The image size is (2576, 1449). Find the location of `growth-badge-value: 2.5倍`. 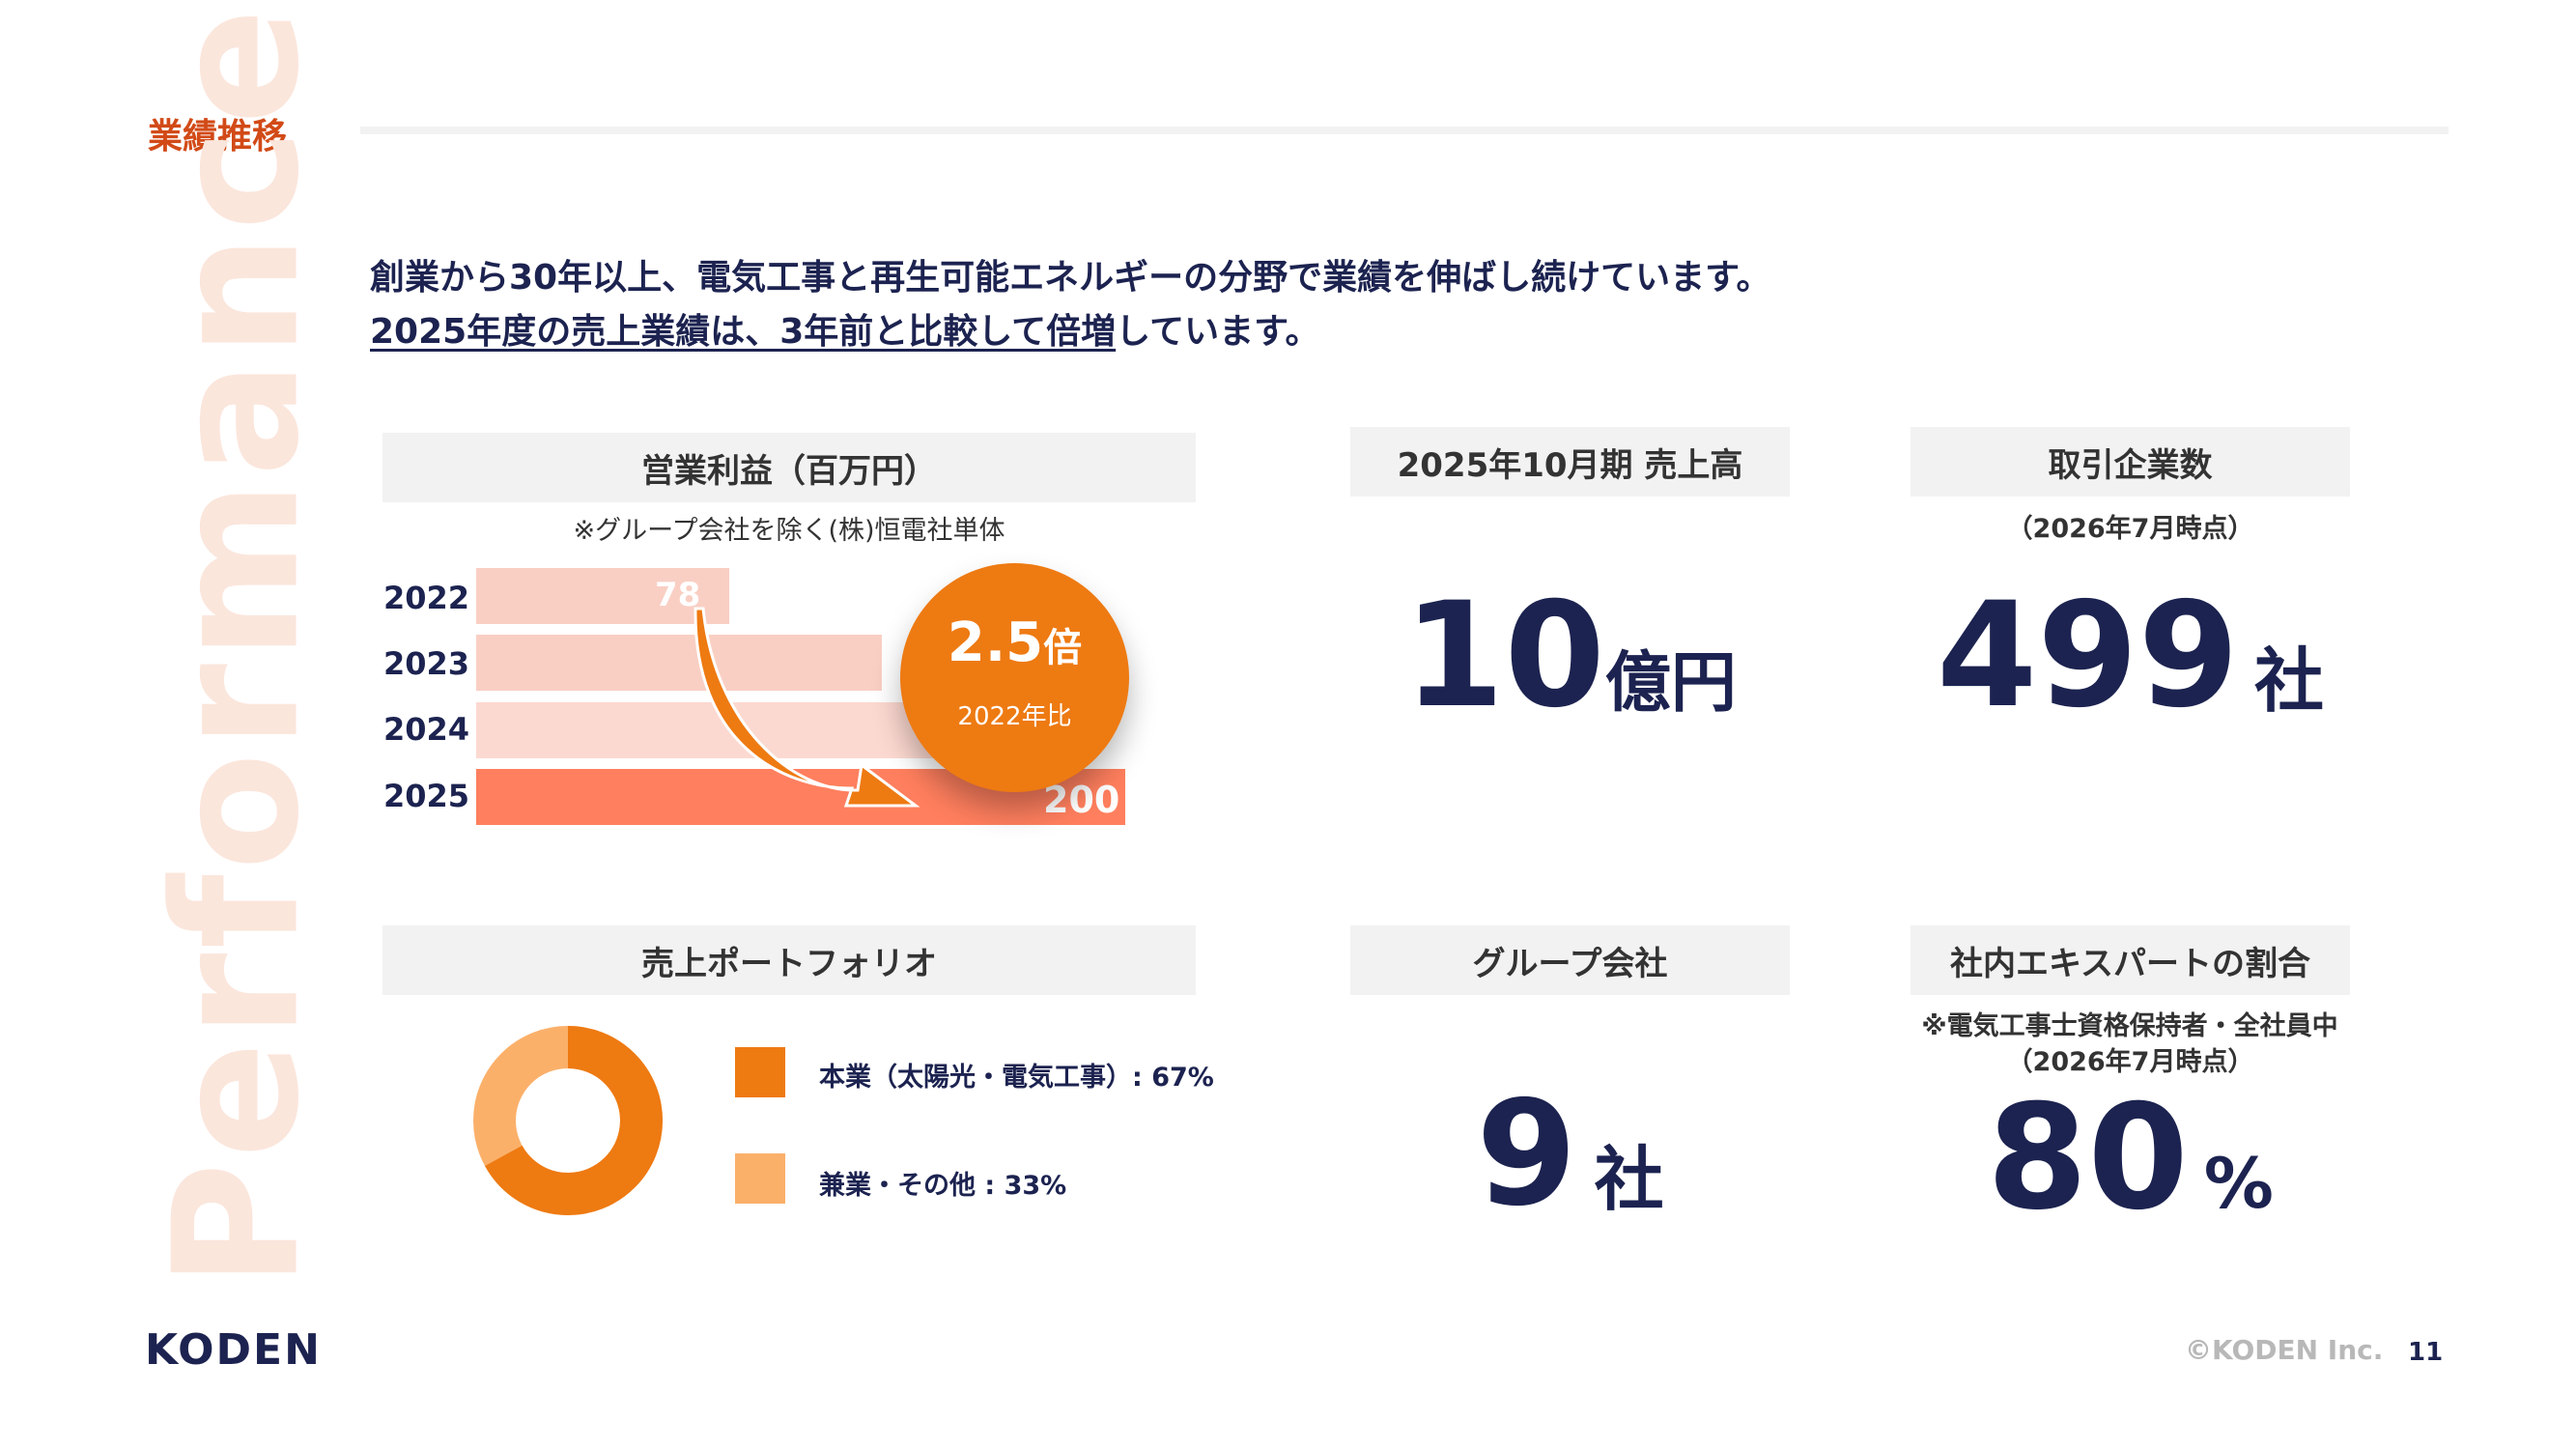

growth-badge-value: 2.5倍 is located at coordinates (1014, 642).